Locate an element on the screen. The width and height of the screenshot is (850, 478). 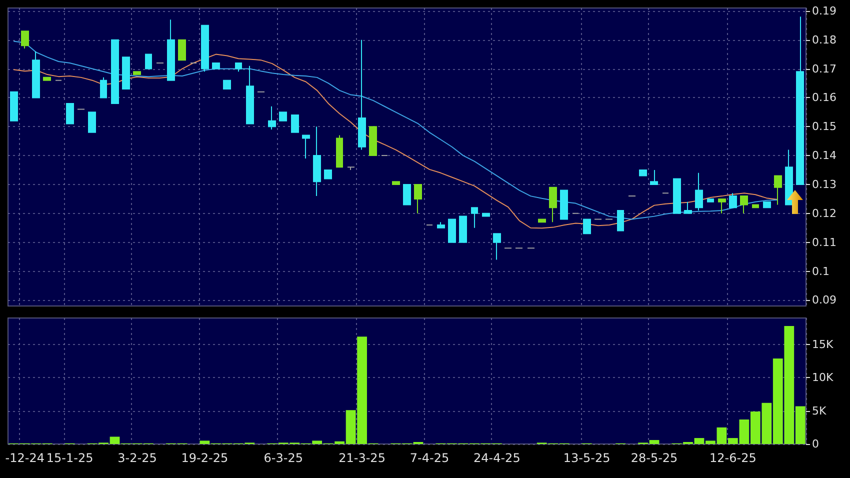
y-tick-label: 0.19 is located at coordinates (824, 11).